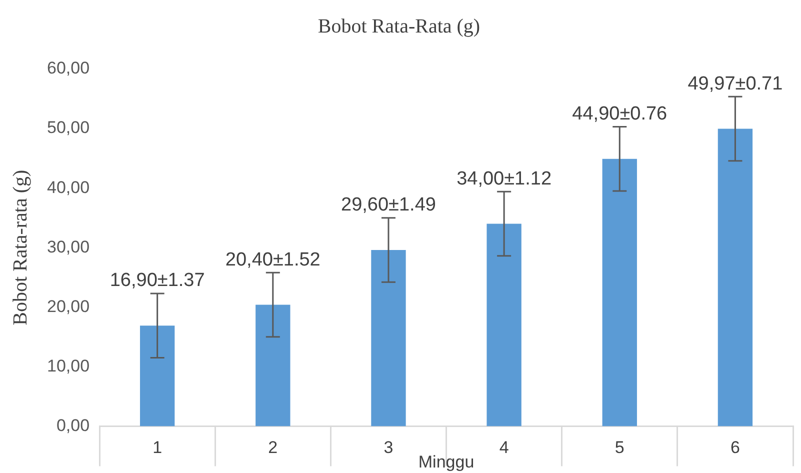 The height and width of the screenshot is (473, 801). What do you see at coordinates (272, 259) in the screenshot?
I see `data-label: 20,40±1.52` at bounding box center [272, 259].